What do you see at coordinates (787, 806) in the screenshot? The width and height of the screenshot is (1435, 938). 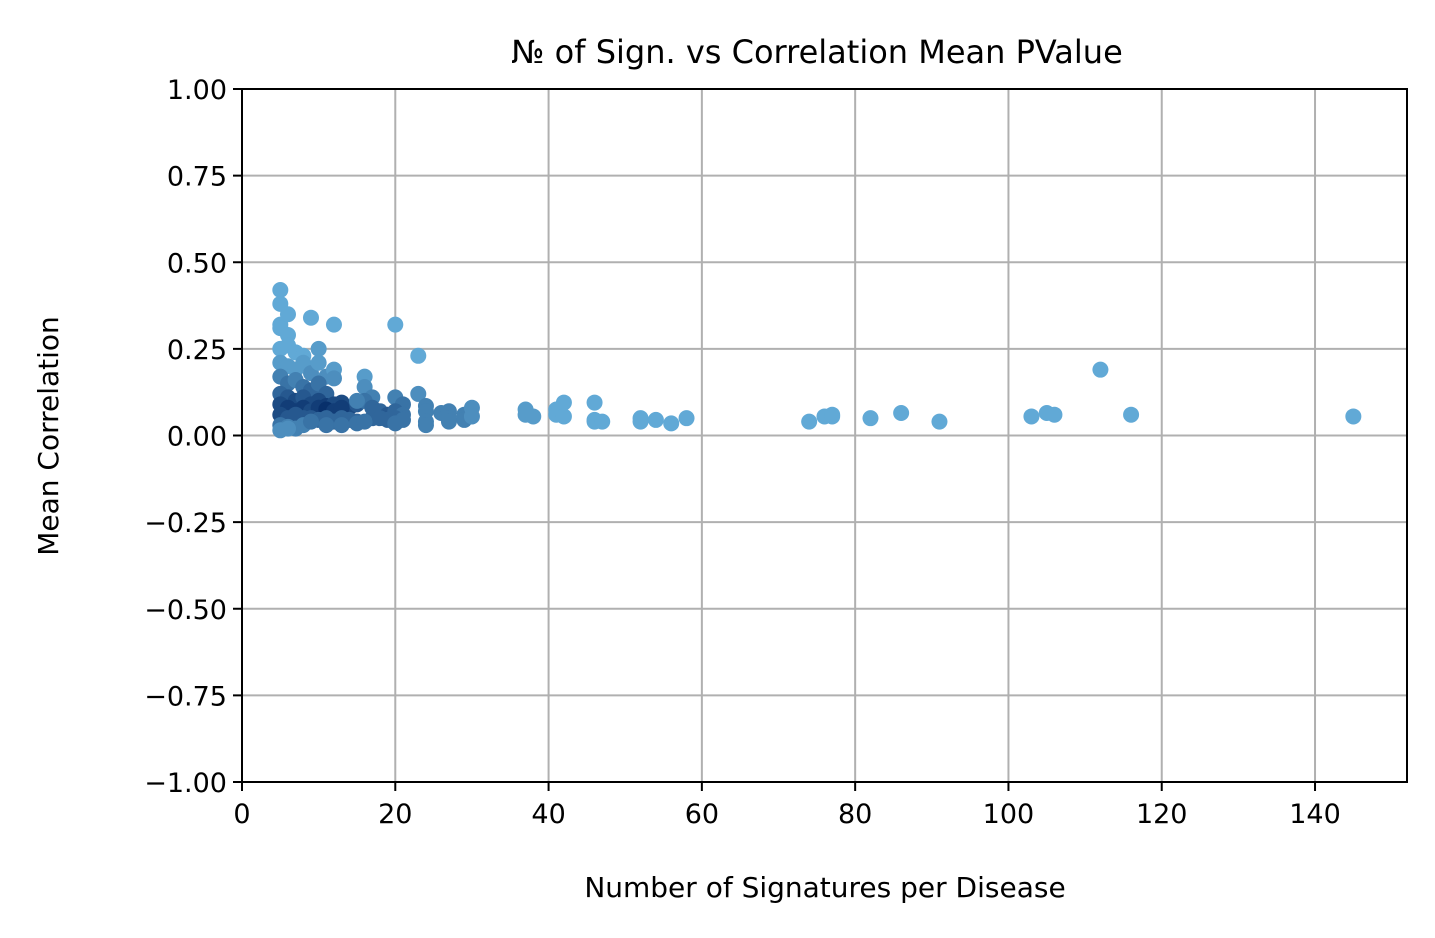 I see `x-axis-ticks: 0 20 40 60 80 100 120 140` at bounding box center [787, 806].